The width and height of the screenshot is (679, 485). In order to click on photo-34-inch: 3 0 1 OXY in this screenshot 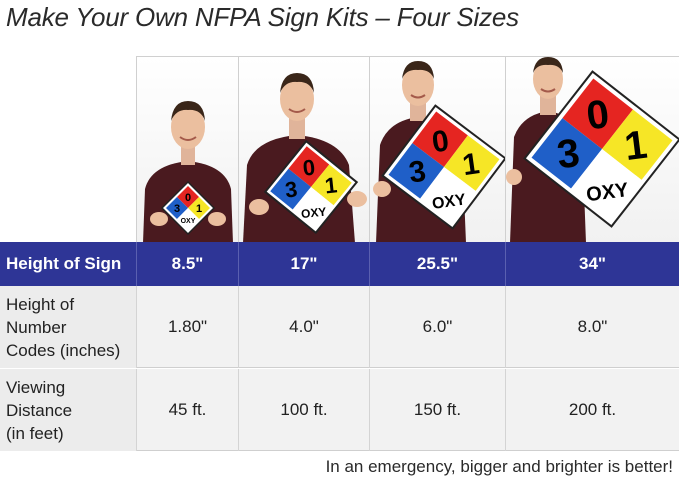, I will do `click(592, 149)`.